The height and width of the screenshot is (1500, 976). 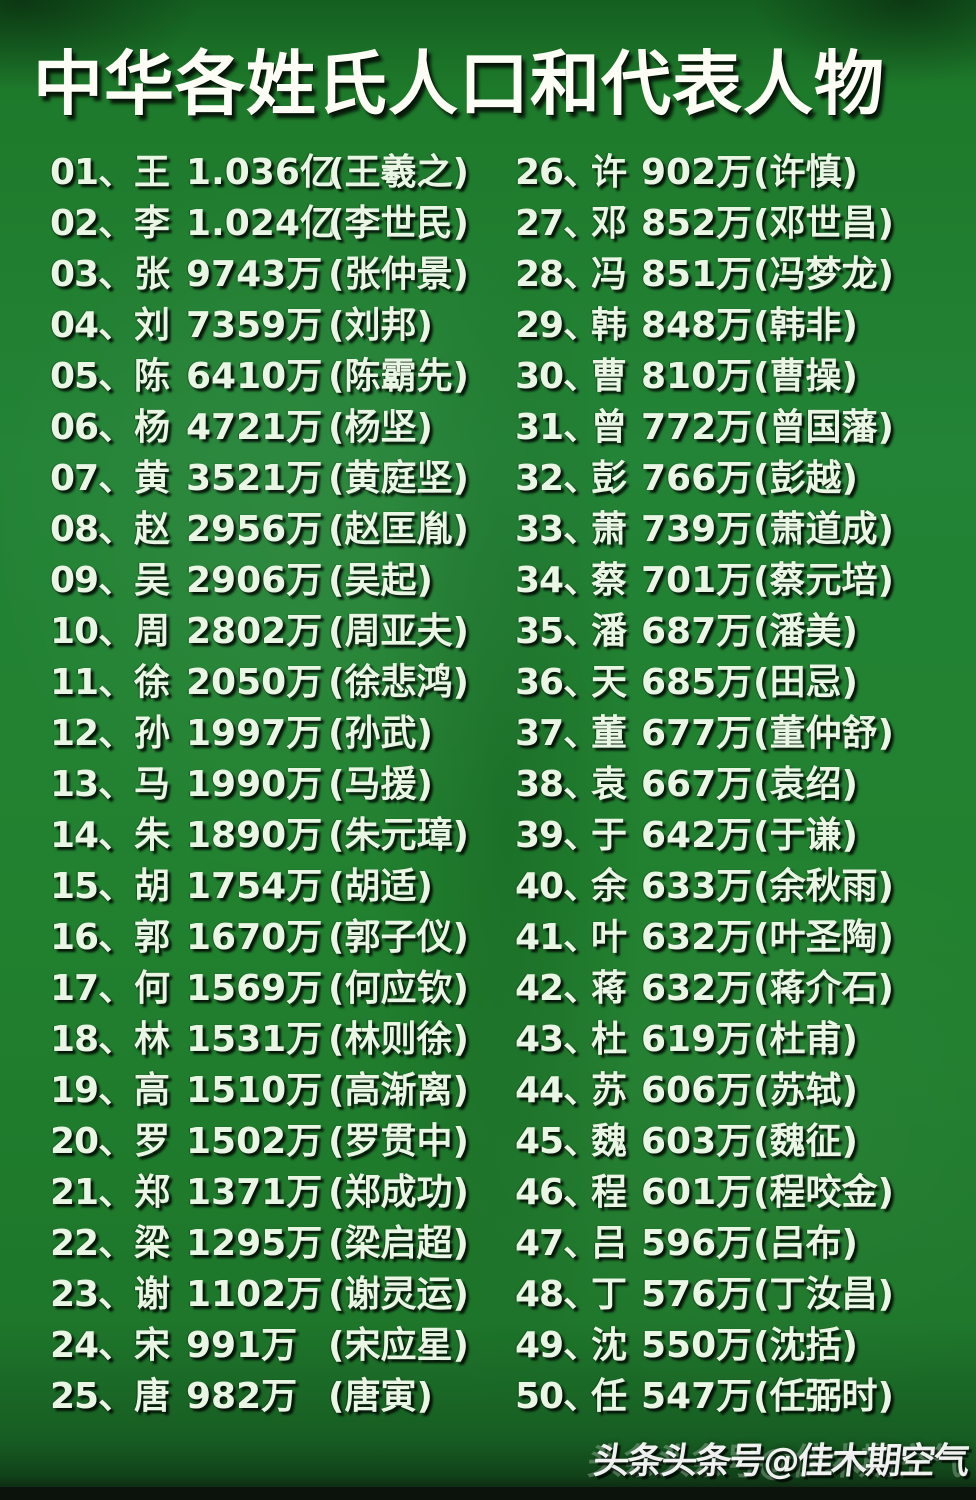 I want to click on surname-row: 08、 赵 2956万 (赵匡胤), so click(x=282, y=526).